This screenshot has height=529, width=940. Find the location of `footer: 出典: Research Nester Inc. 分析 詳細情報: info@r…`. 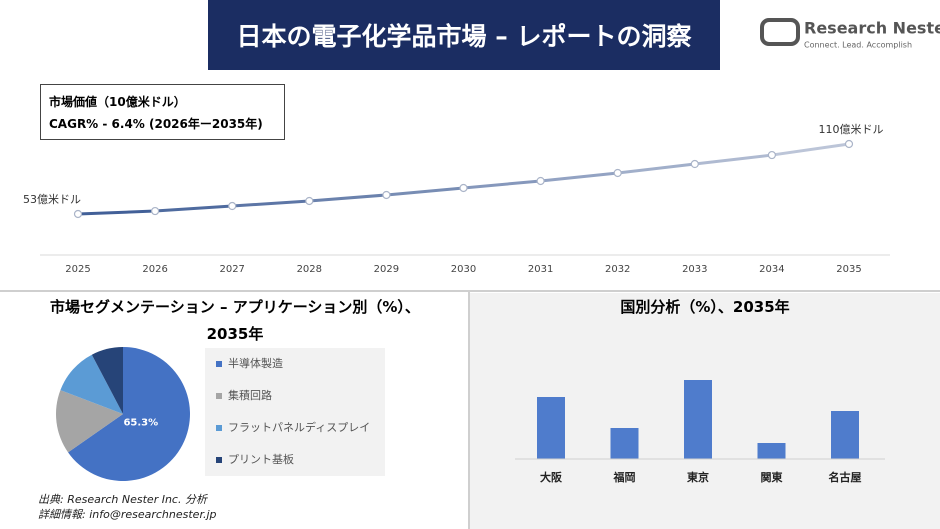

footer: 出典: Research Nester Inc. 分析 詳細情報: info@r… is located at coordinates (127, 507).